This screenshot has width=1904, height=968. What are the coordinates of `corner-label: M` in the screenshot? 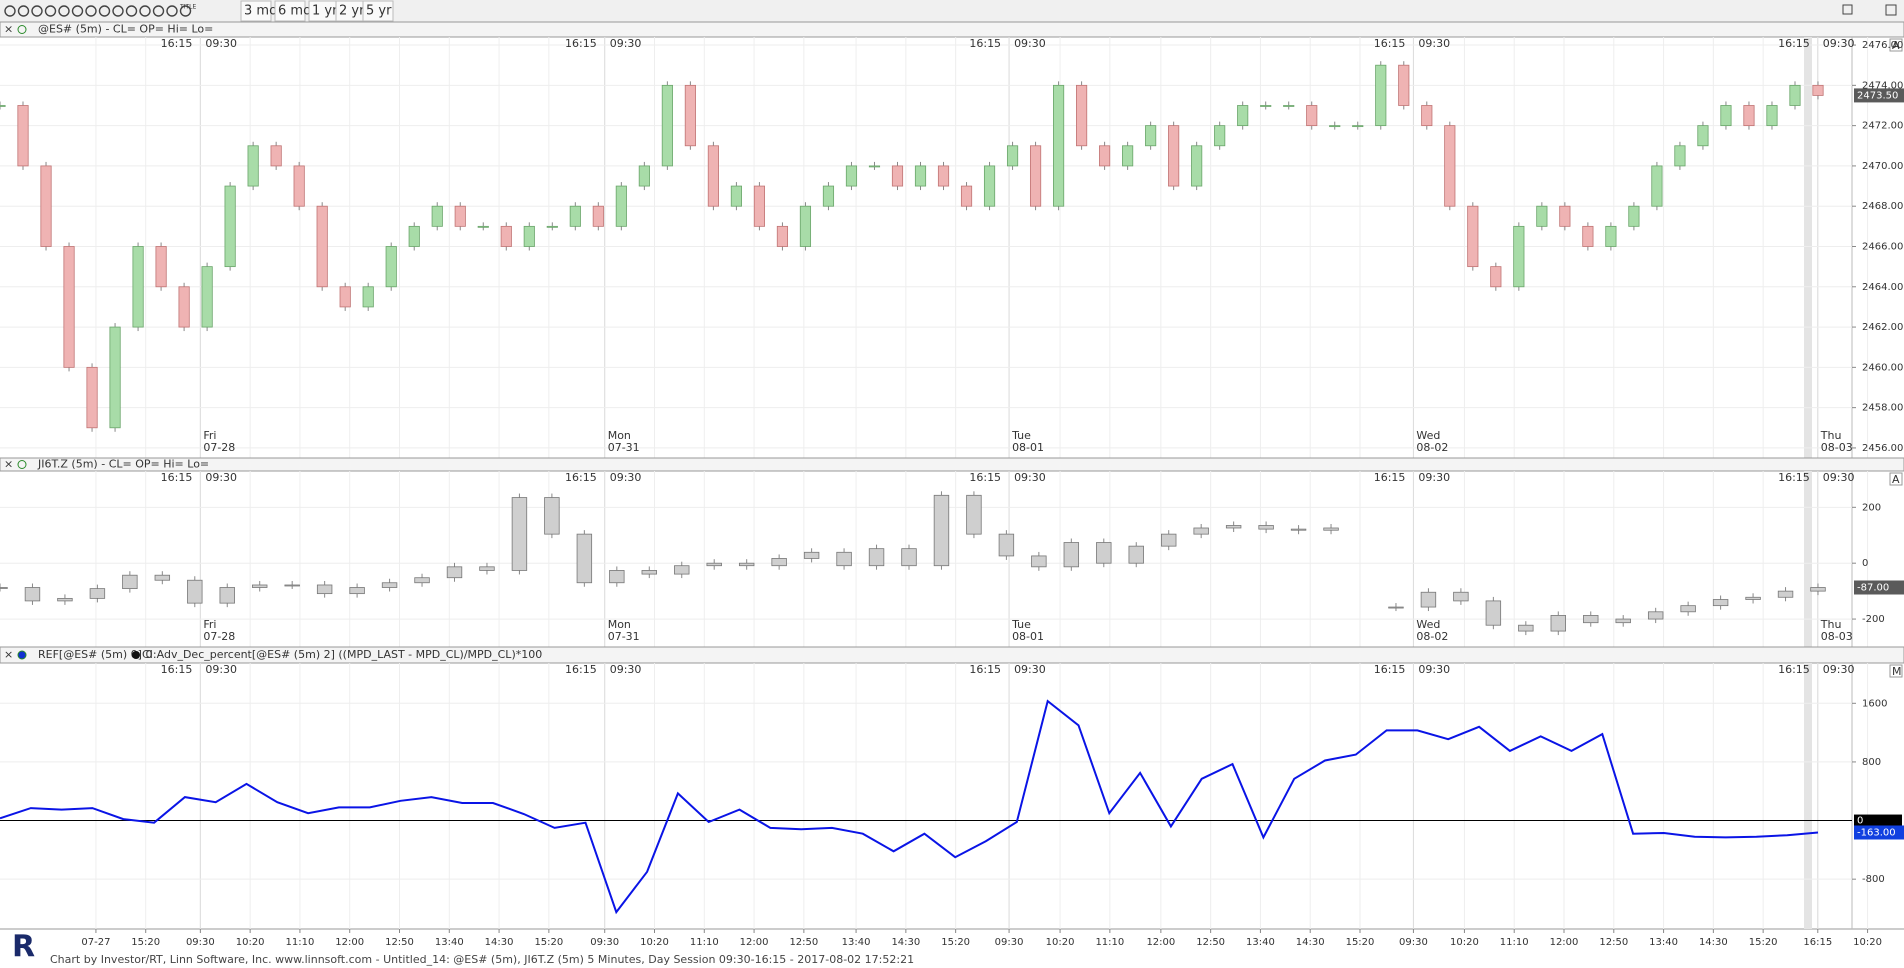 It's located at (1897, 671).